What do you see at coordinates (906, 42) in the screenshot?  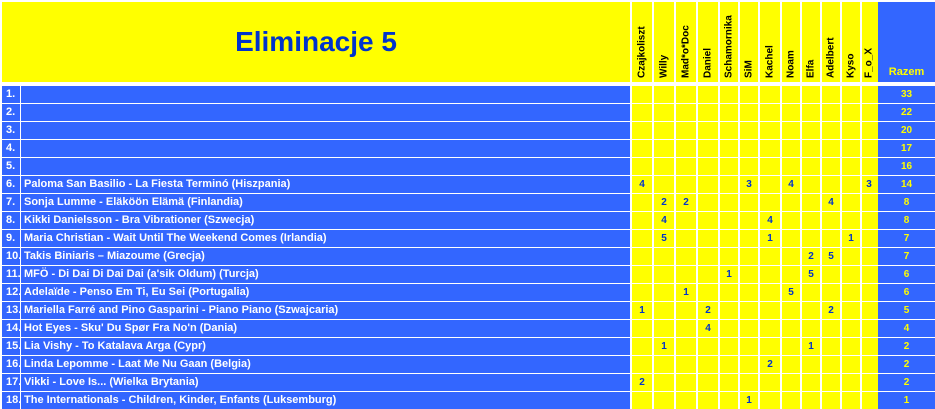 I see `total-header: Razem` at bounding box center [906, 42].